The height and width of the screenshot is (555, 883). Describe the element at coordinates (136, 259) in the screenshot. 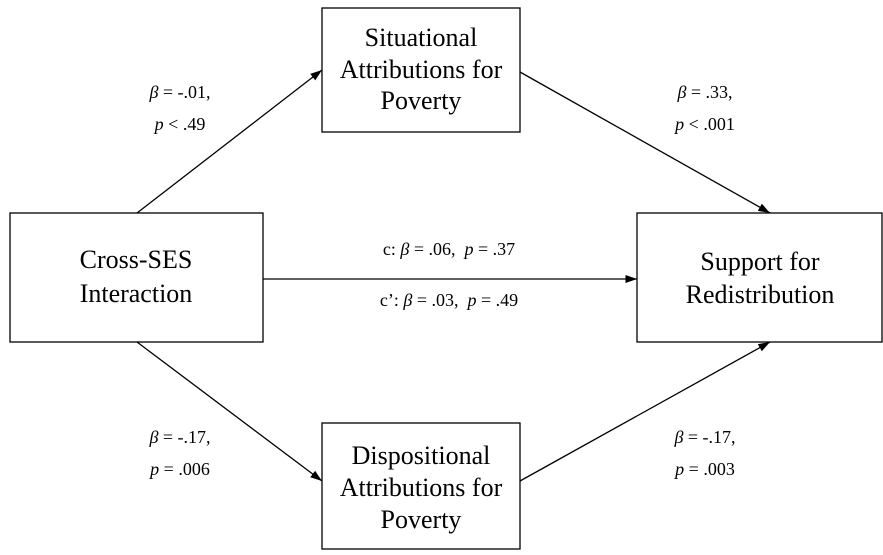

I see `node-label: Cross-SES` at that location.